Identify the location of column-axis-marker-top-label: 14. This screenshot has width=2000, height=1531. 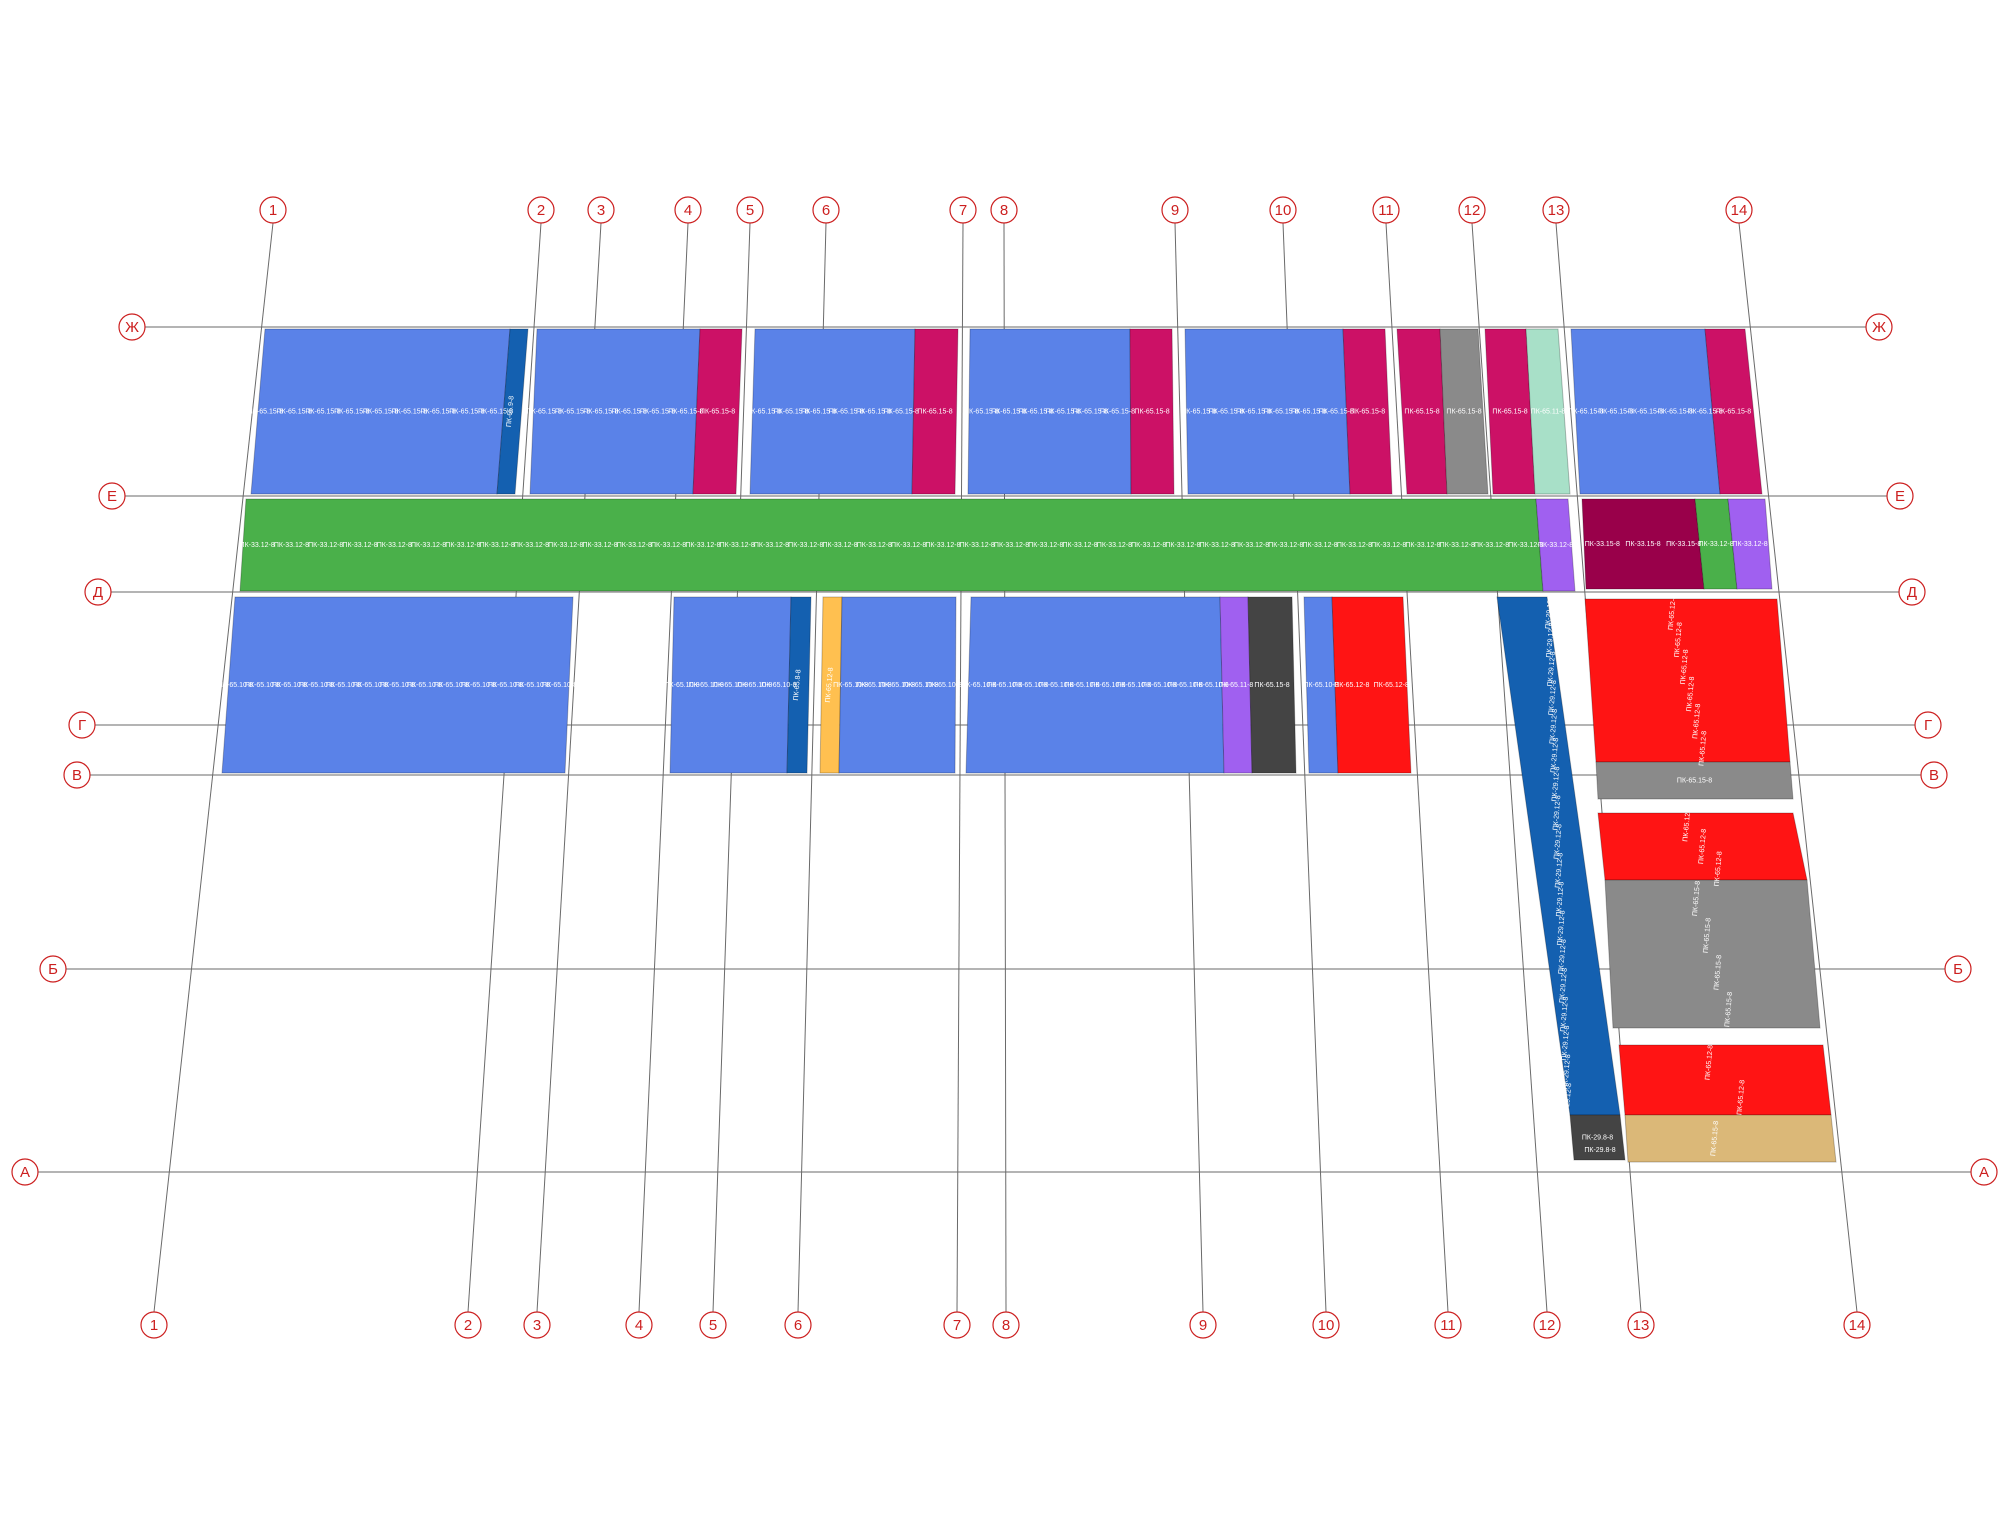
(1739, 210).